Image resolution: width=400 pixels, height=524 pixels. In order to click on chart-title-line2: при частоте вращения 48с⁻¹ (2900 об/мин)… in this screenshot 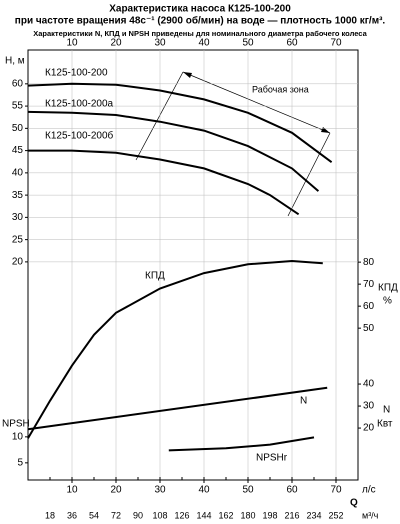, I will do `click(200, 21)`.